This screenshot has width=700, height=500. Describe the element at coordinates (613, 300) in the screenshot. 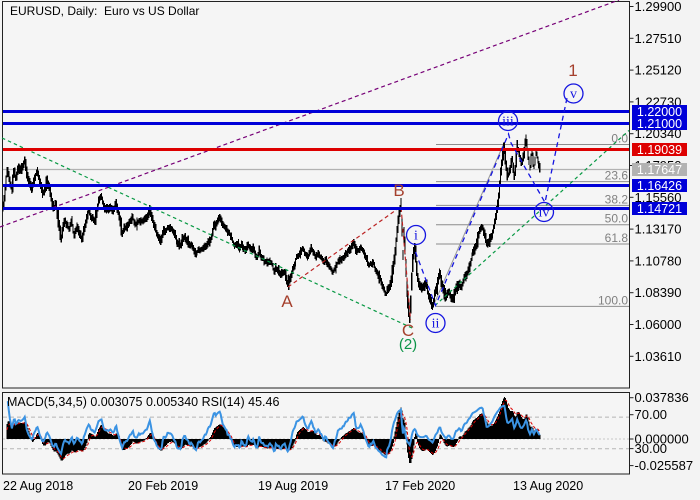

I see `svg-text: 100.0` at that location.